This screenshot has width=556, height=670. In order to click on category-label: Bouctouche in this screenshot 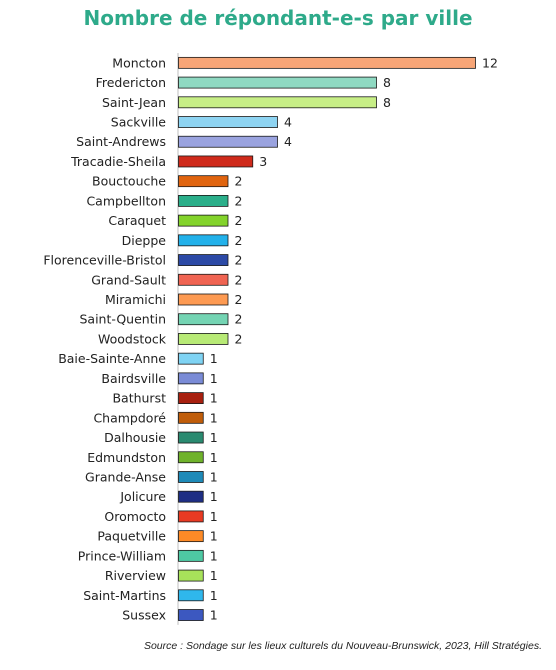, I will do `click(129, 181)`.